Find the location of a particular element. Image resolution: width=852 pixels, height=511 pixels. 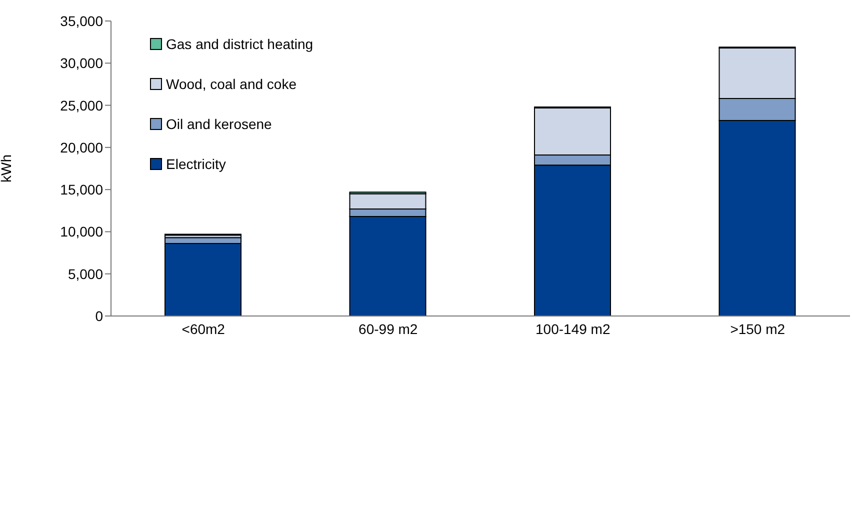

legend-label: Electricity is located at coordinates (196, 164).